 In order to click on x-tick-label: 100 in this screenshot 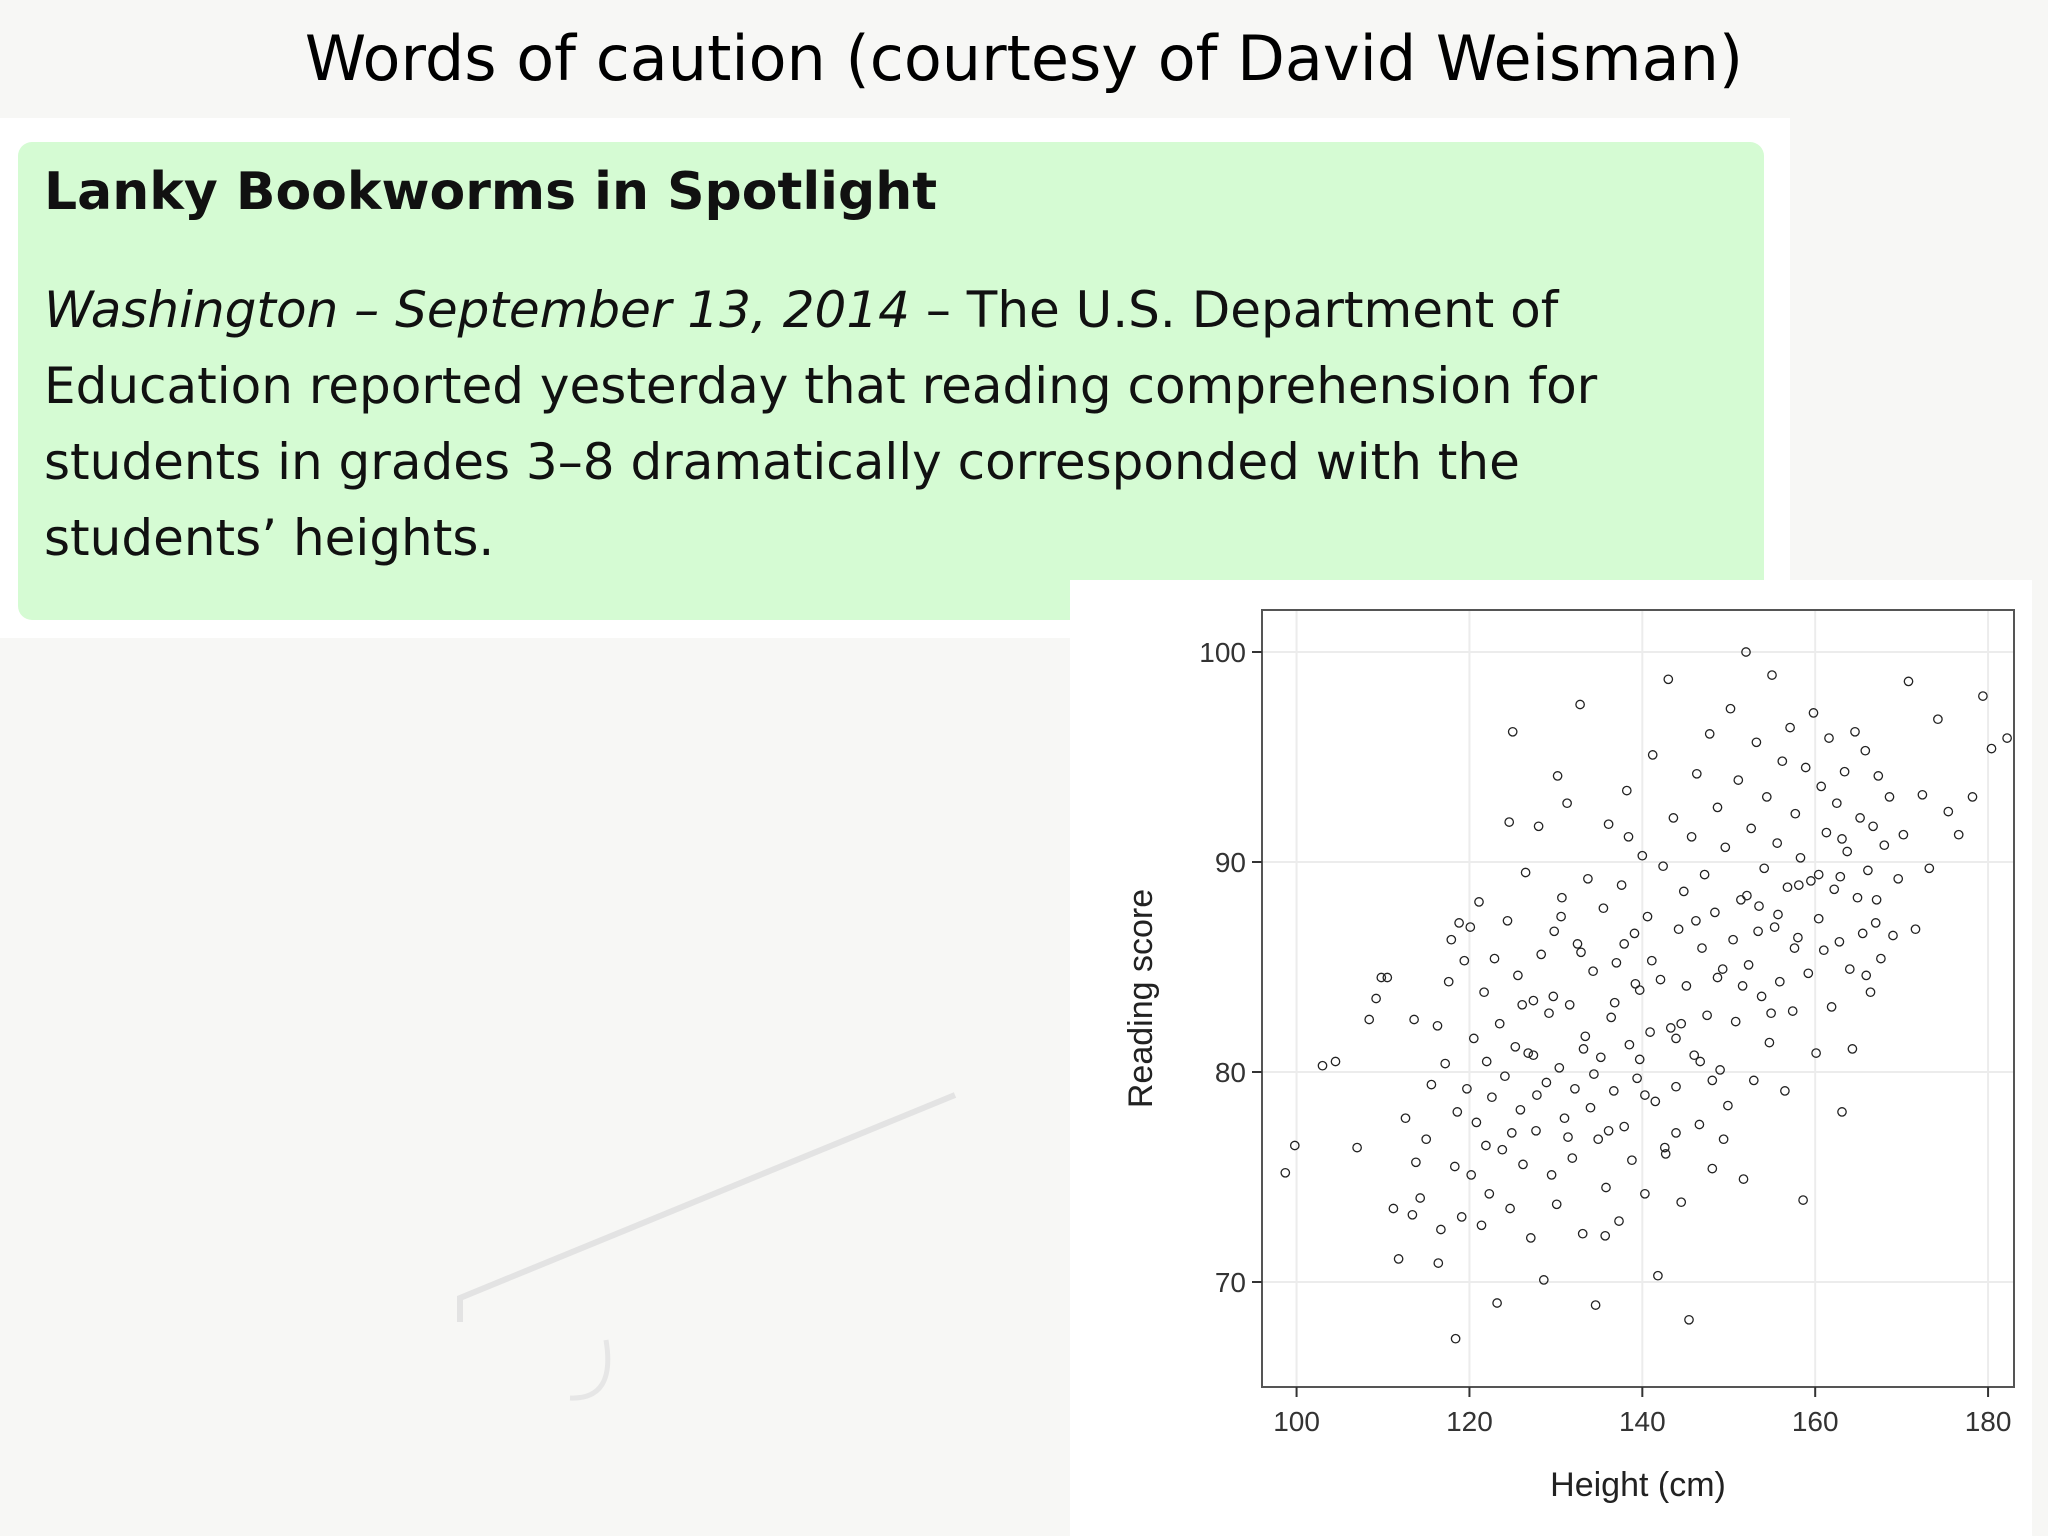, I will do `click(1296, 1421)`.